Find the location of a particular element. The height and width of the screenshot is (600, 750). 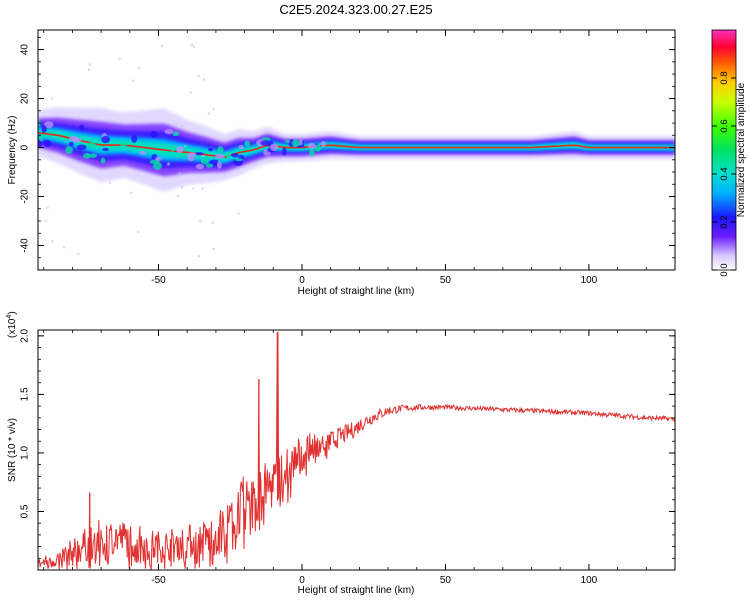

spectrogram-x-tick-label: 0 is located at coordinates (302, 280).